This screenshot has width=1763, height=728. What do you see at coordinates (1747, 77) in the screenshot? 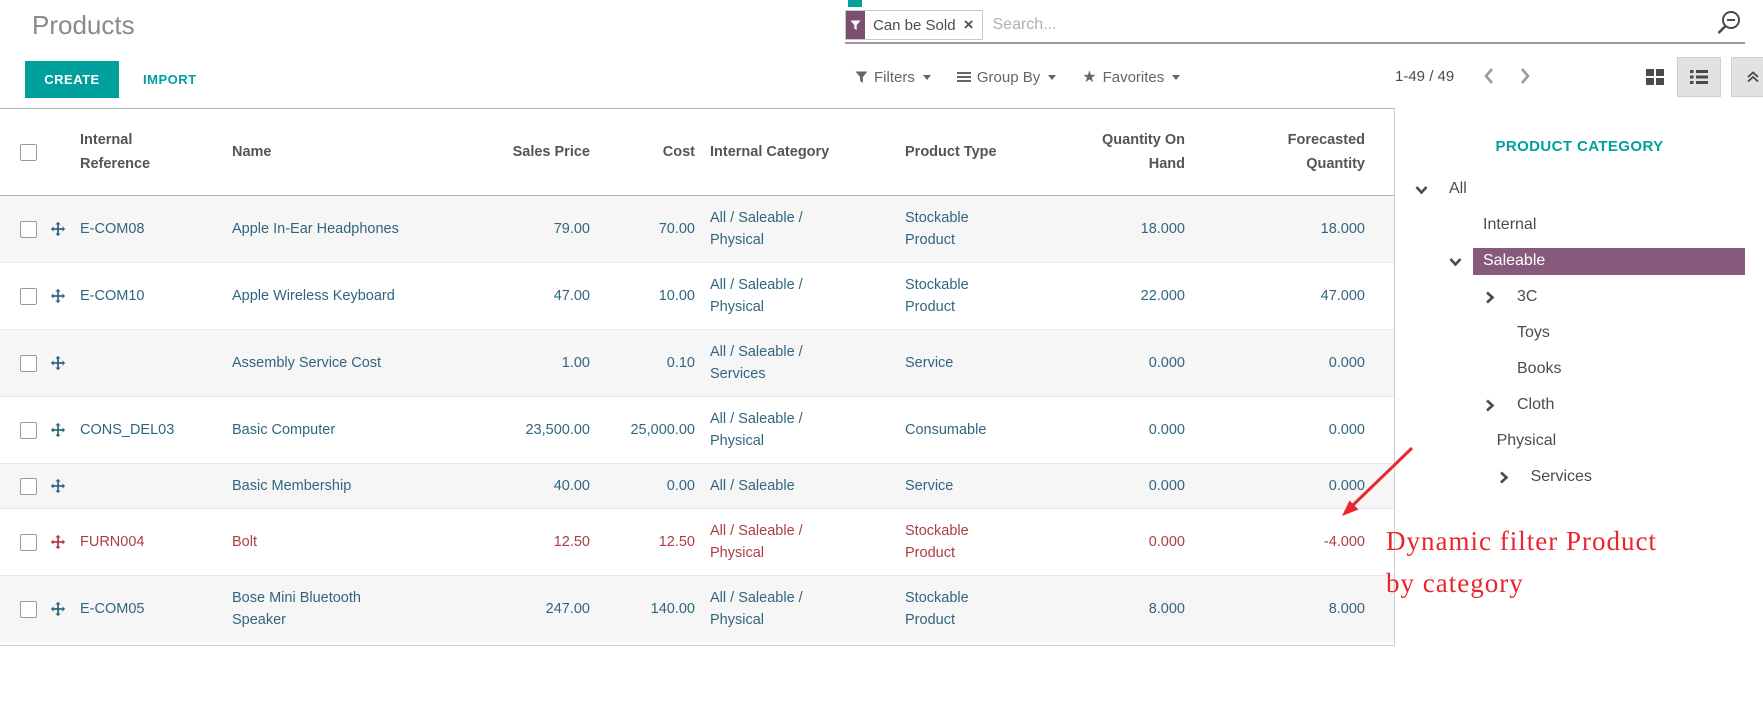
I see `collapse-panel-button` at bounding box center [1747, 77].